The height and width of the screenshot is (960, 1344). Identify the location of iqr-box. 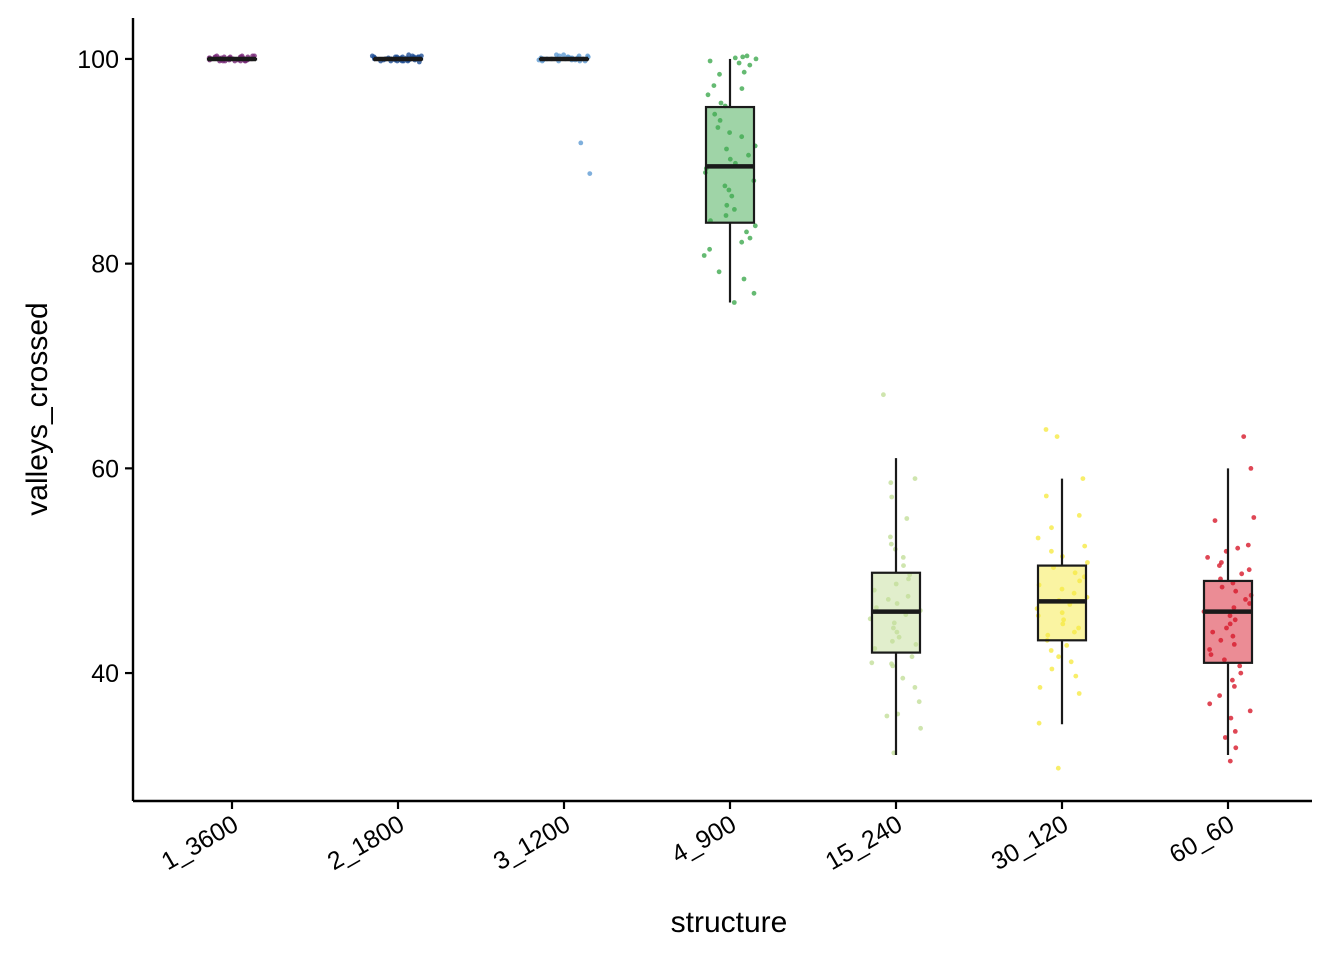
(1228, 621).